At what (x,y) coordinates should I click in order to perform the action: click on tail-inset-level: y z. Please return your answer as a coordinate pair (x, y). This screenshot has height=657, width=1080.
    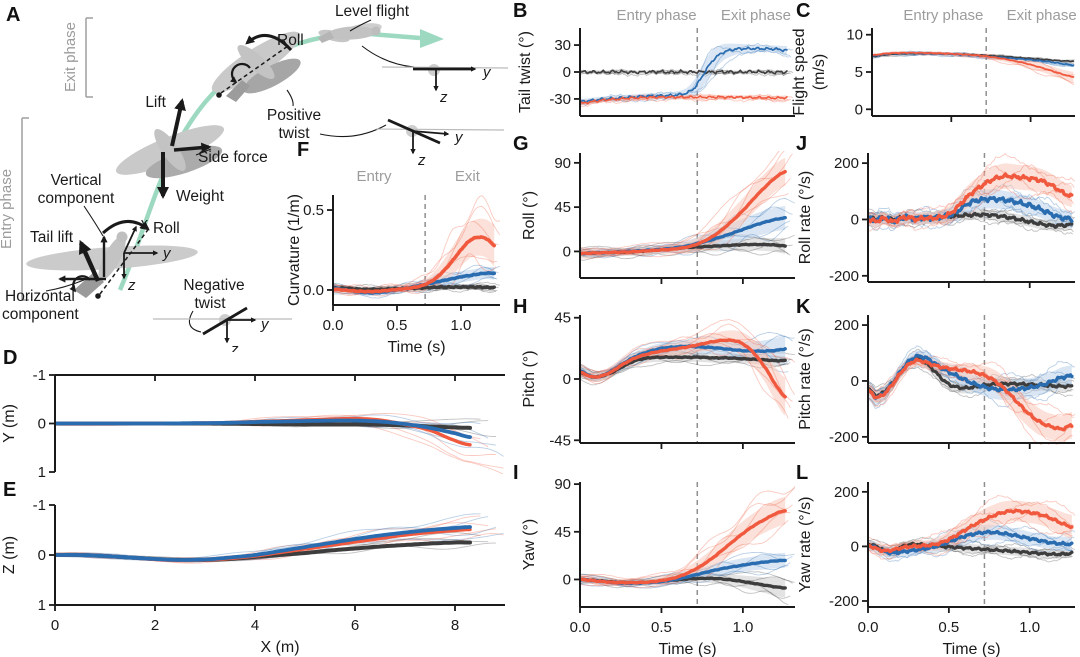
    Looking at the image, I should click on (445, 85).